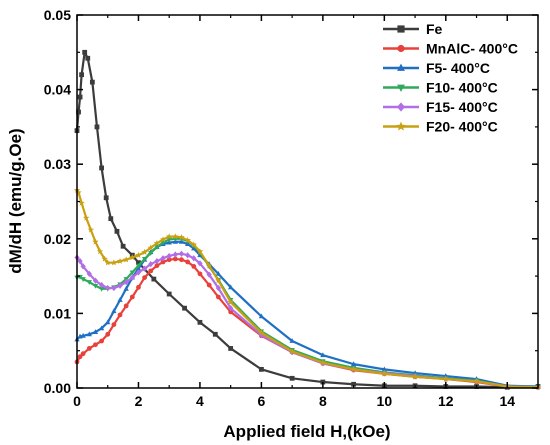  What do you see at coordinates (434, 29) in the screenshot?
I see `legend-label: Fe` at bounding box center [434, 29].